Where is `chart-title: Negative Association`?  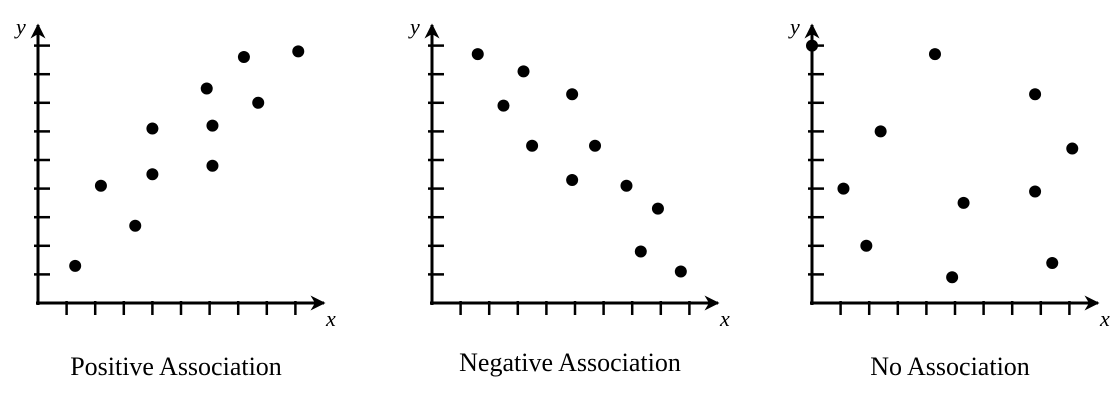
chart-title: Negative Association is located at coordinates (570, 362).